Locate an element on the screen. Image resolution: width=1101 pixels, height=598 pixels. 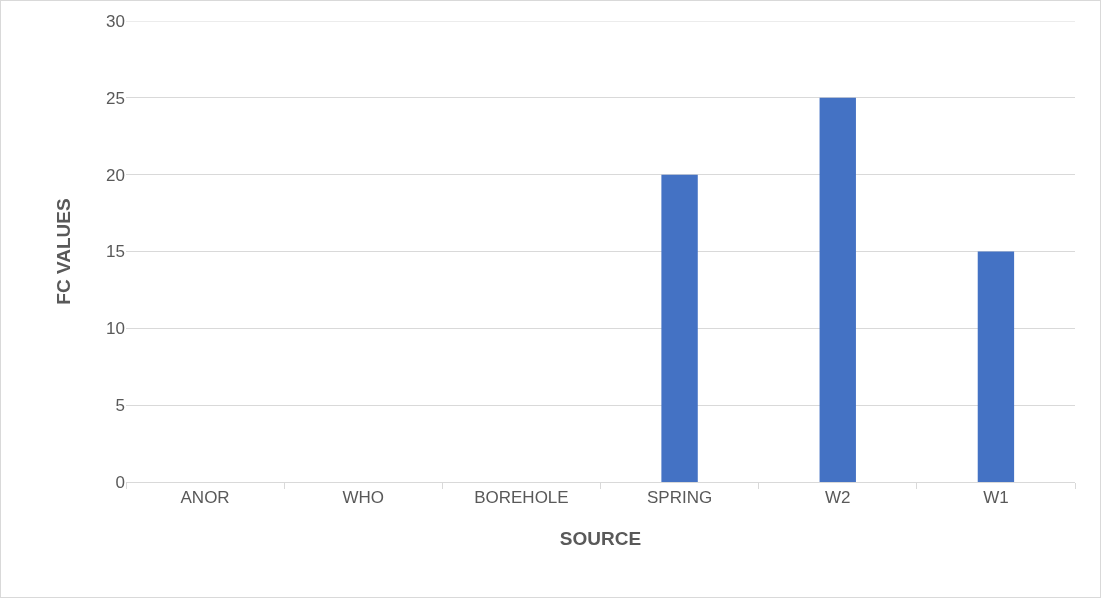
y-axis-title: FC VALUES is located at coordinates (63, 251).